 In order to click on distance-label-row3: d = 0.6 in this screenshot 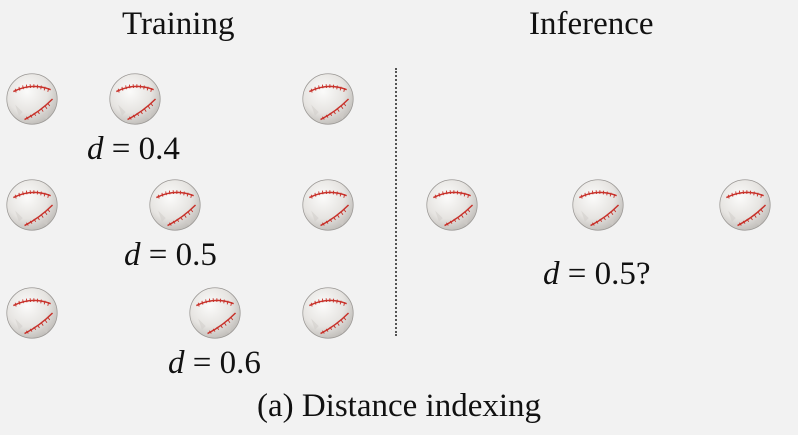, I will do `click(214, 363)`.